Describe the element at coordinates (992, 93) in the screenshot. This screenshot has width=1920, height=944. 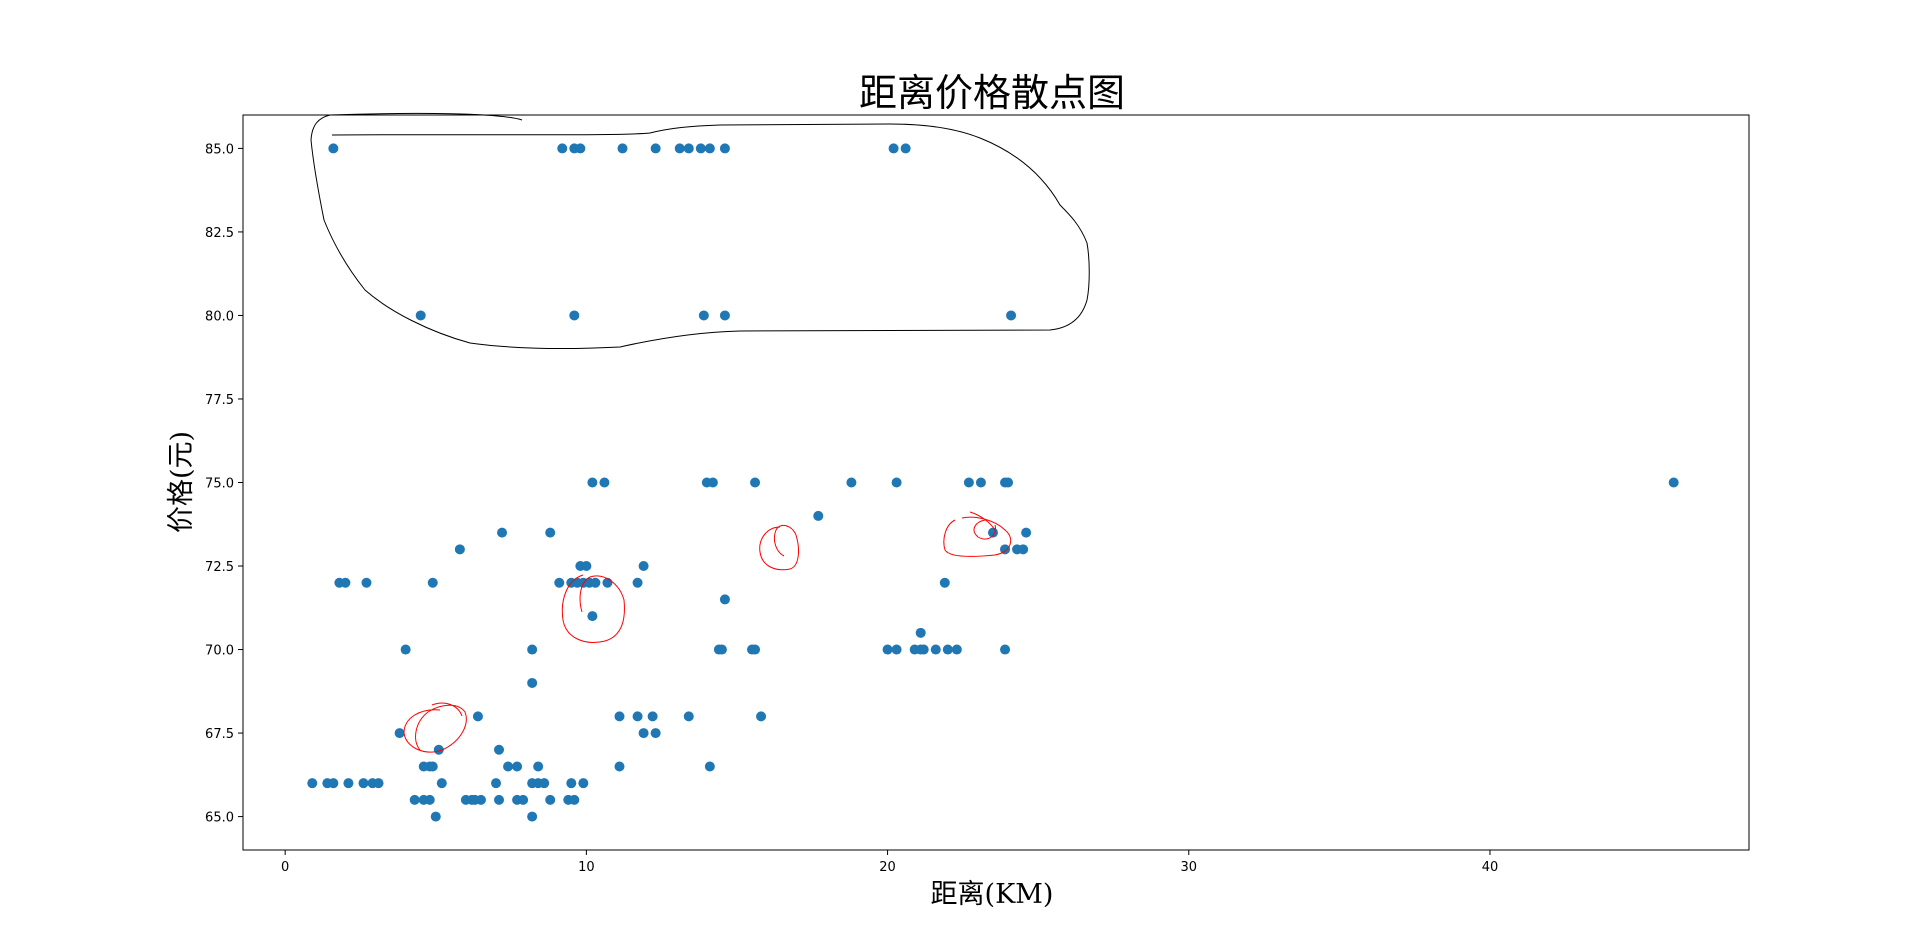
I see `chart-title: 距离价格散点图` at that location.